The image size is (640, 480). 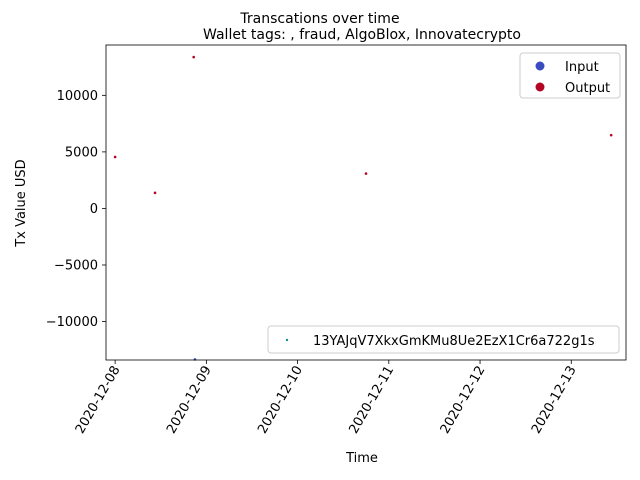 I want to click on y-tick-label: 10000, so click(x=77, y=96).